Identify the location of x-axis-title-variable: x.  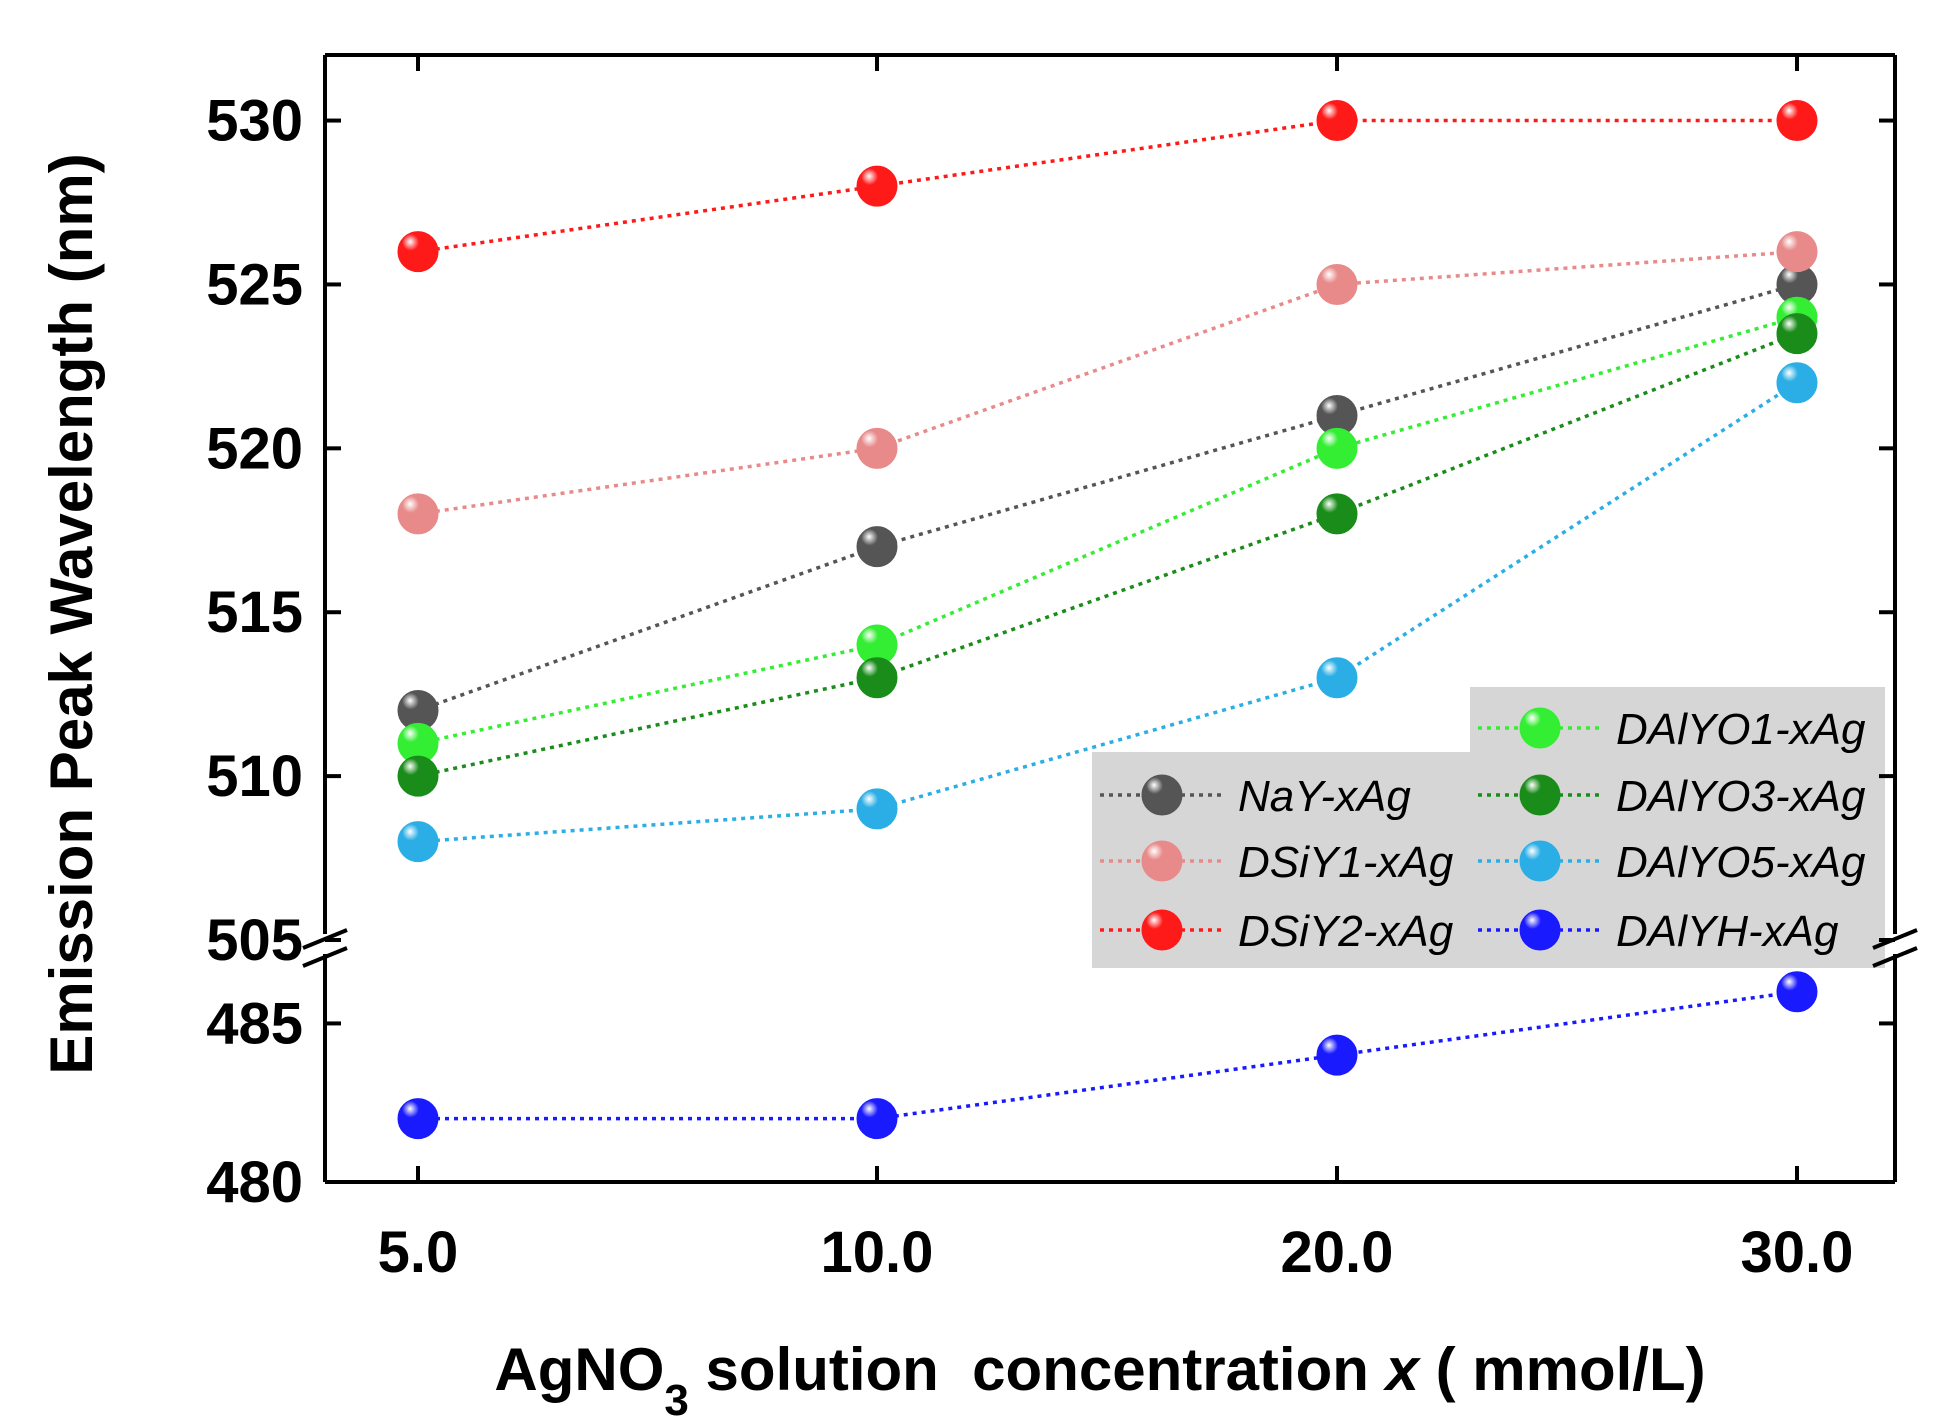
(1402, 1369).